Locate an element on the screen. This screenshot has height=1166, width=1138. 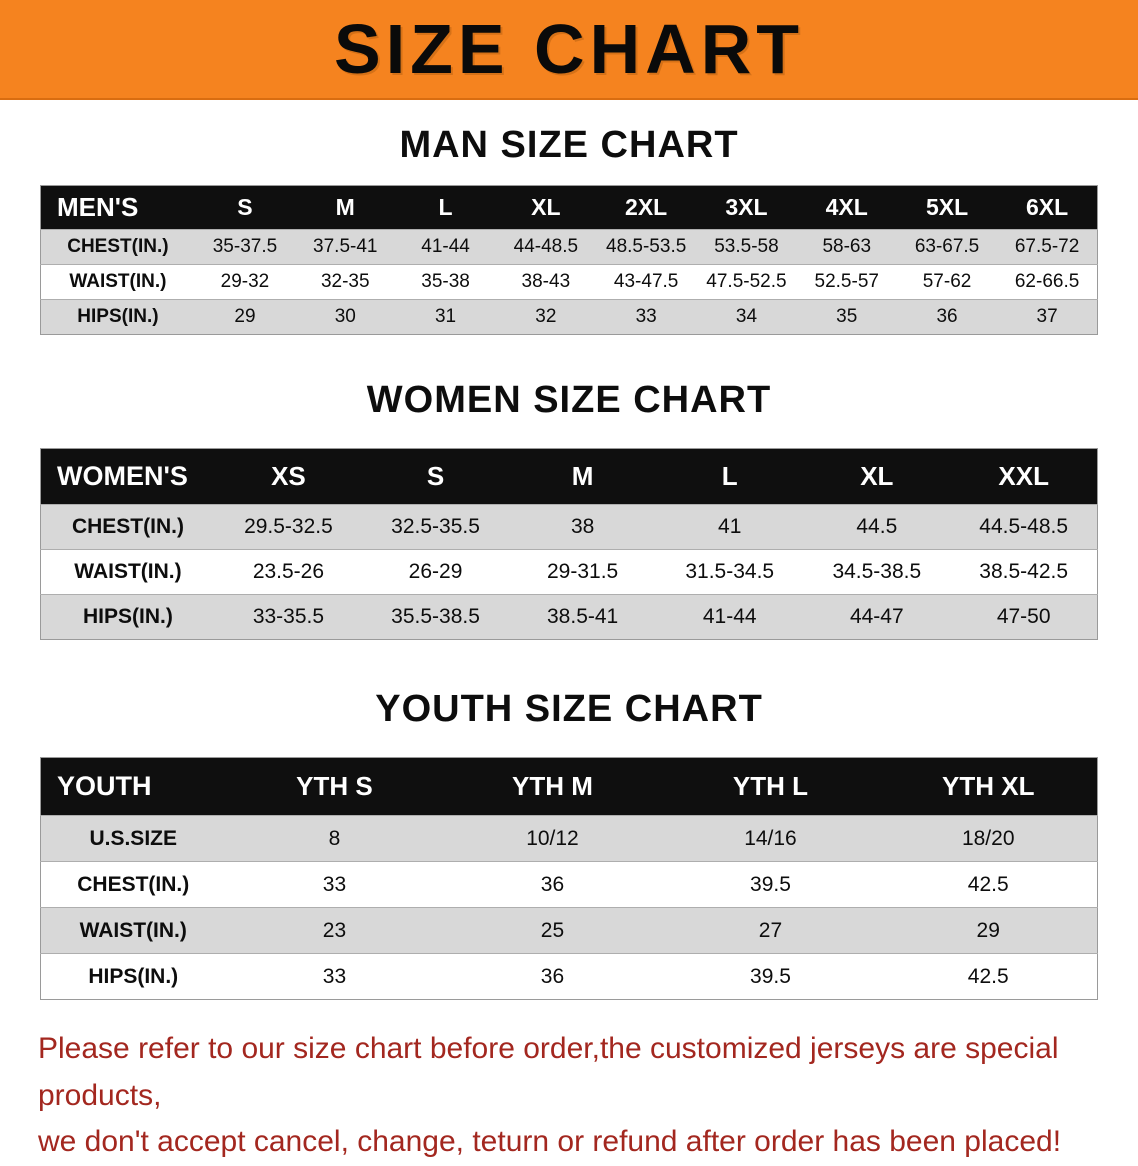
size-column-header: YTH M is located at coordinates (552, 786).